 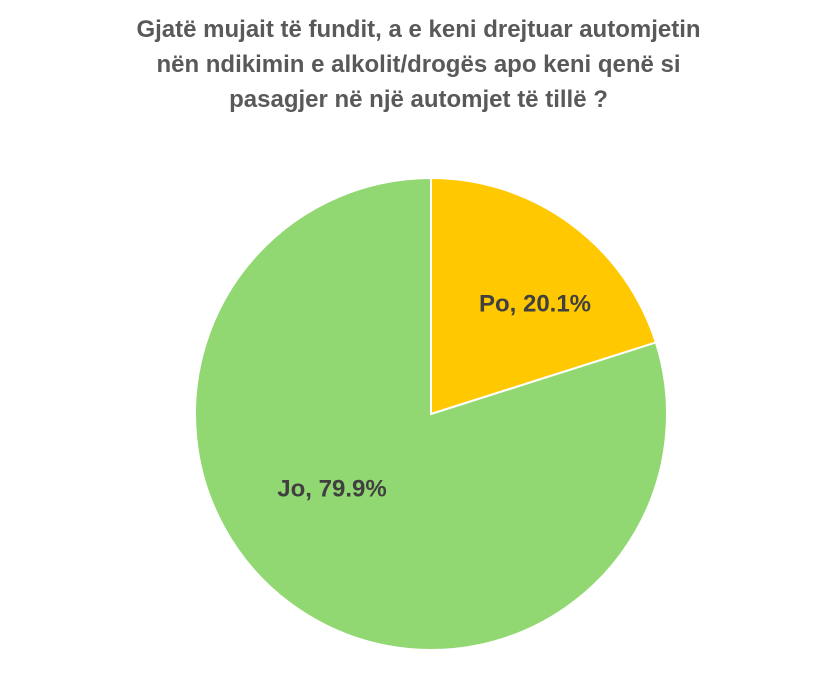 What do you see at coordinates (418, 99) in the screenshot?
I see `chart-title-line-3: pasagjer në një automjet të tillë ?` at bounding box center [418, 99].